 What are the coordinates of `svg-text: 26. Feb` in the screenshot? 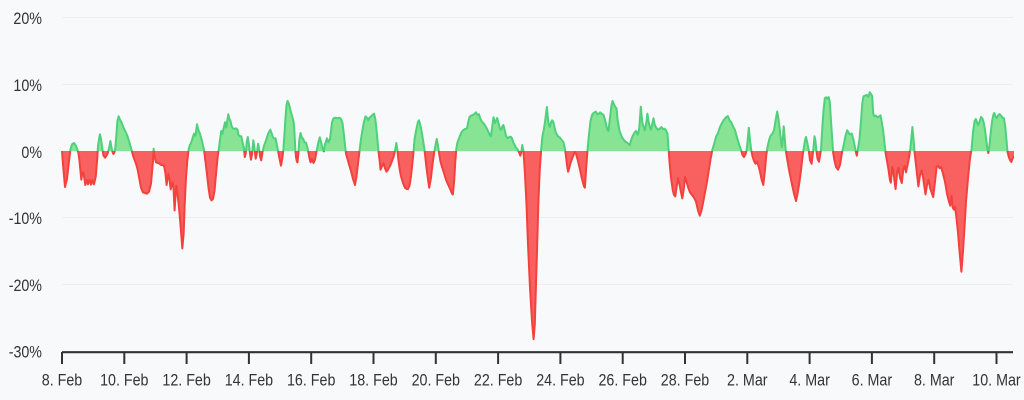 It's located at (623, 380).